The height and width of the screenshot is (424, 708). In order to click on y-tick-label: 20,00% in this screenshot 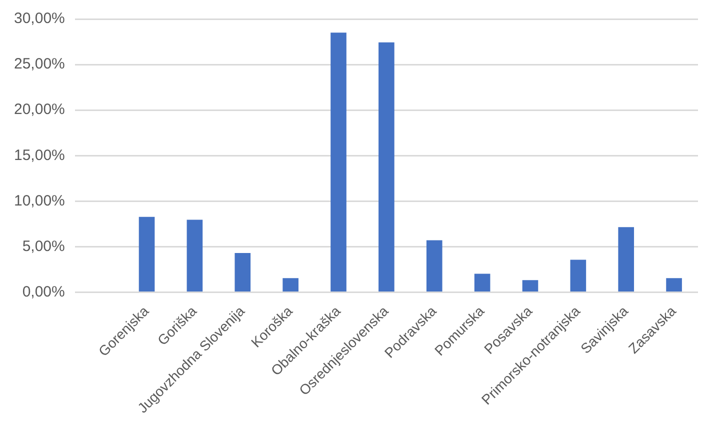, I will do `click(39, 109)`.